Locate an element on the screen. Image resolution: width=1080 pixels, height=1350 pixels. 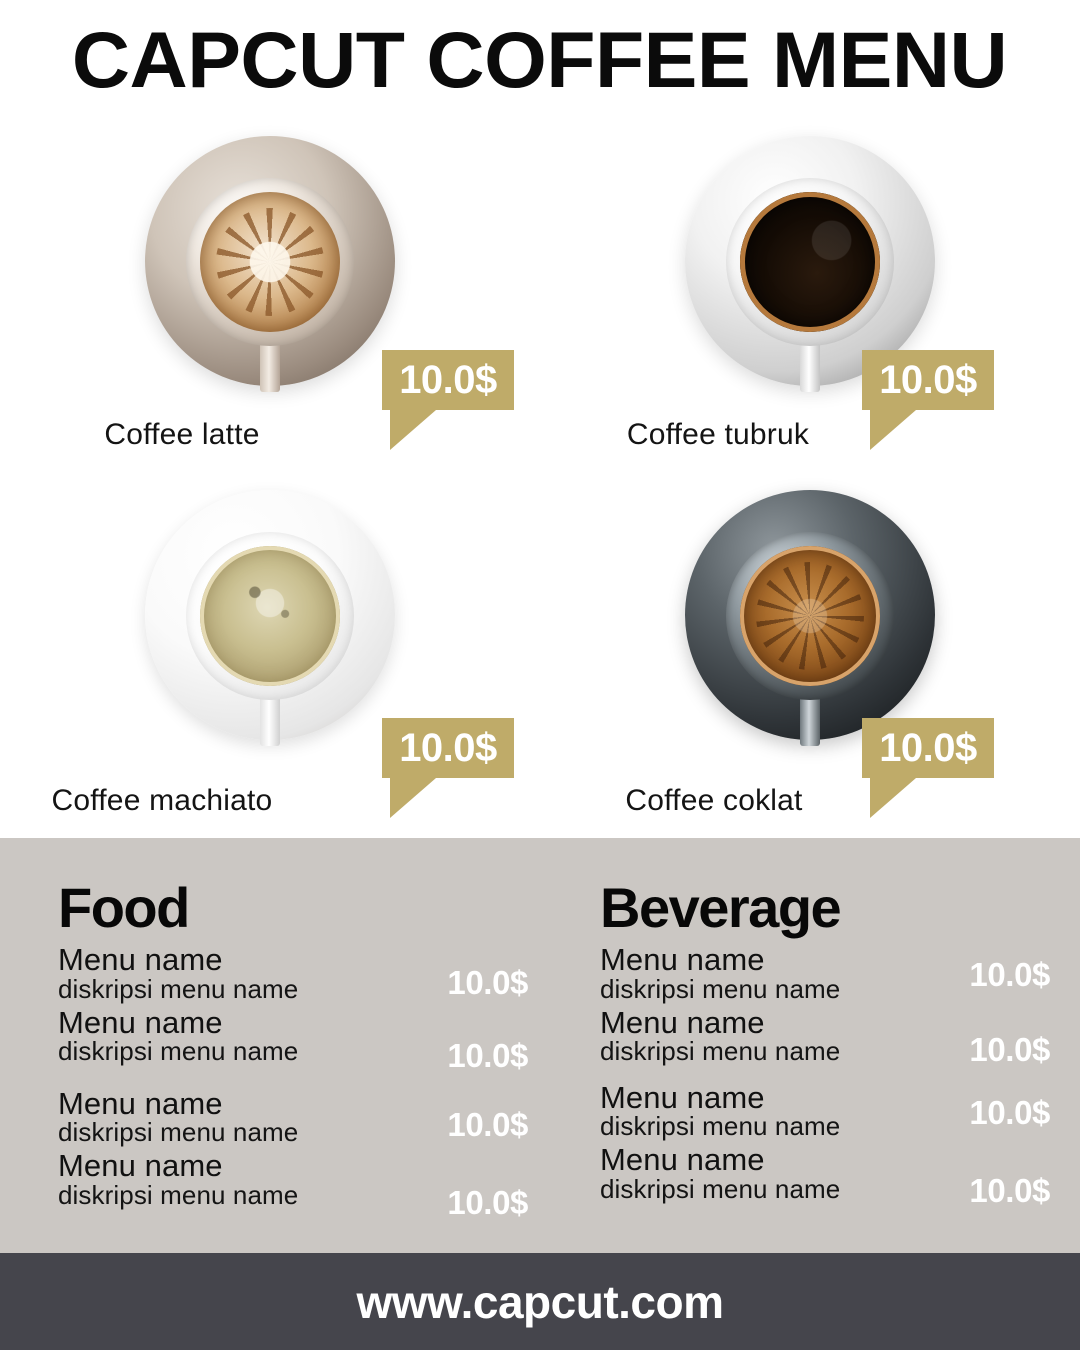
product-card-coffee-machiato: 10.0$ Coffee machiato is located at coordinates (270, 658).